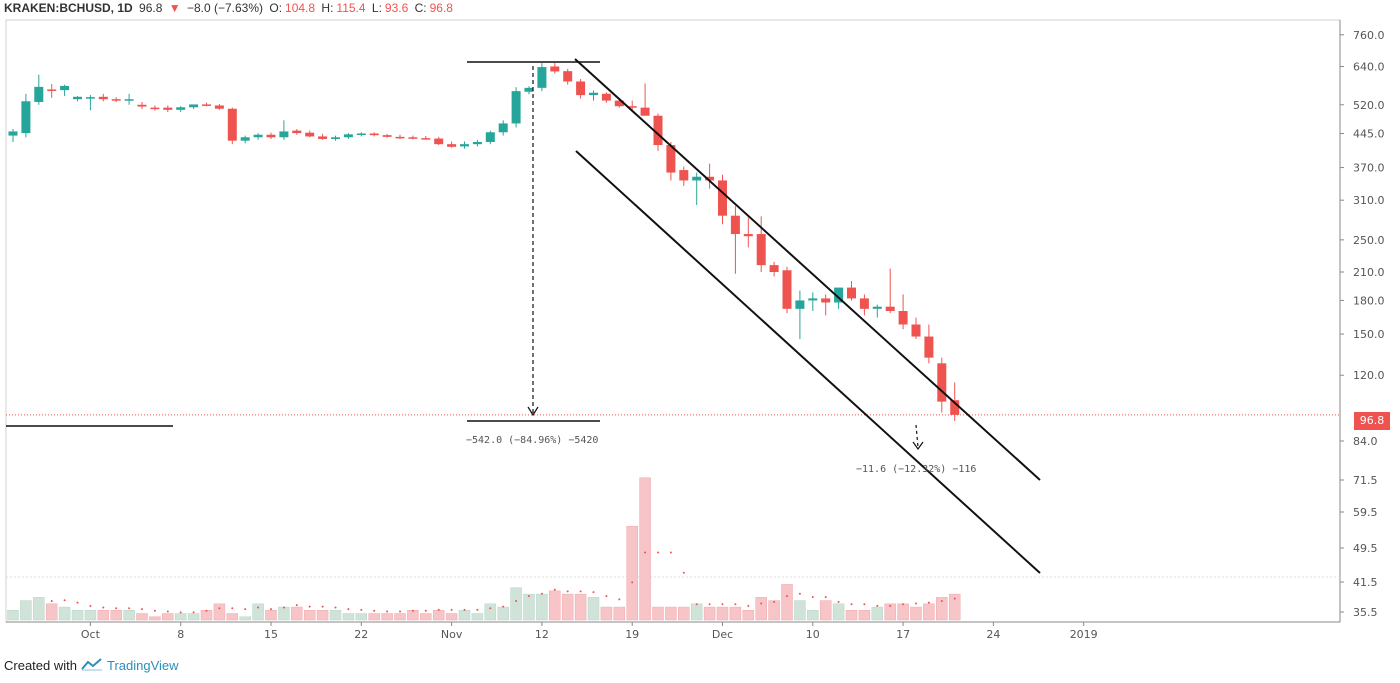 Image resolution: width=1400 pixels, height=683 pixels. I want to click on volume-tick-label: 71.5, so click(1365, 480).